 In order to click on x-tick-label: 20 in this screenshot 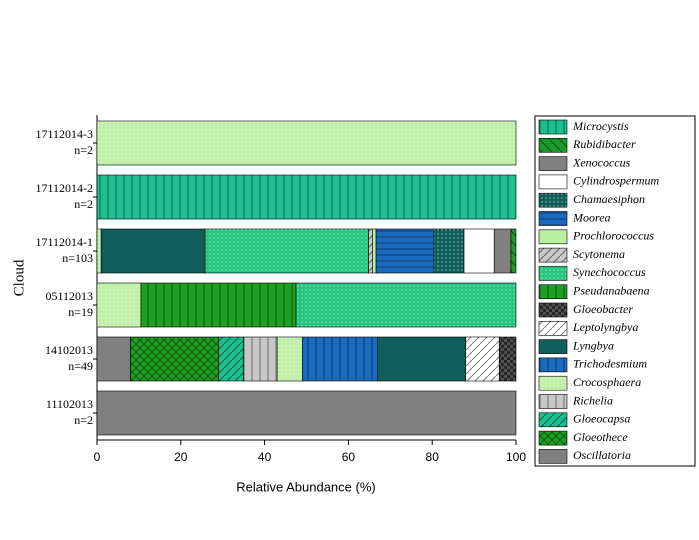, I will do `click(181, 457)`.